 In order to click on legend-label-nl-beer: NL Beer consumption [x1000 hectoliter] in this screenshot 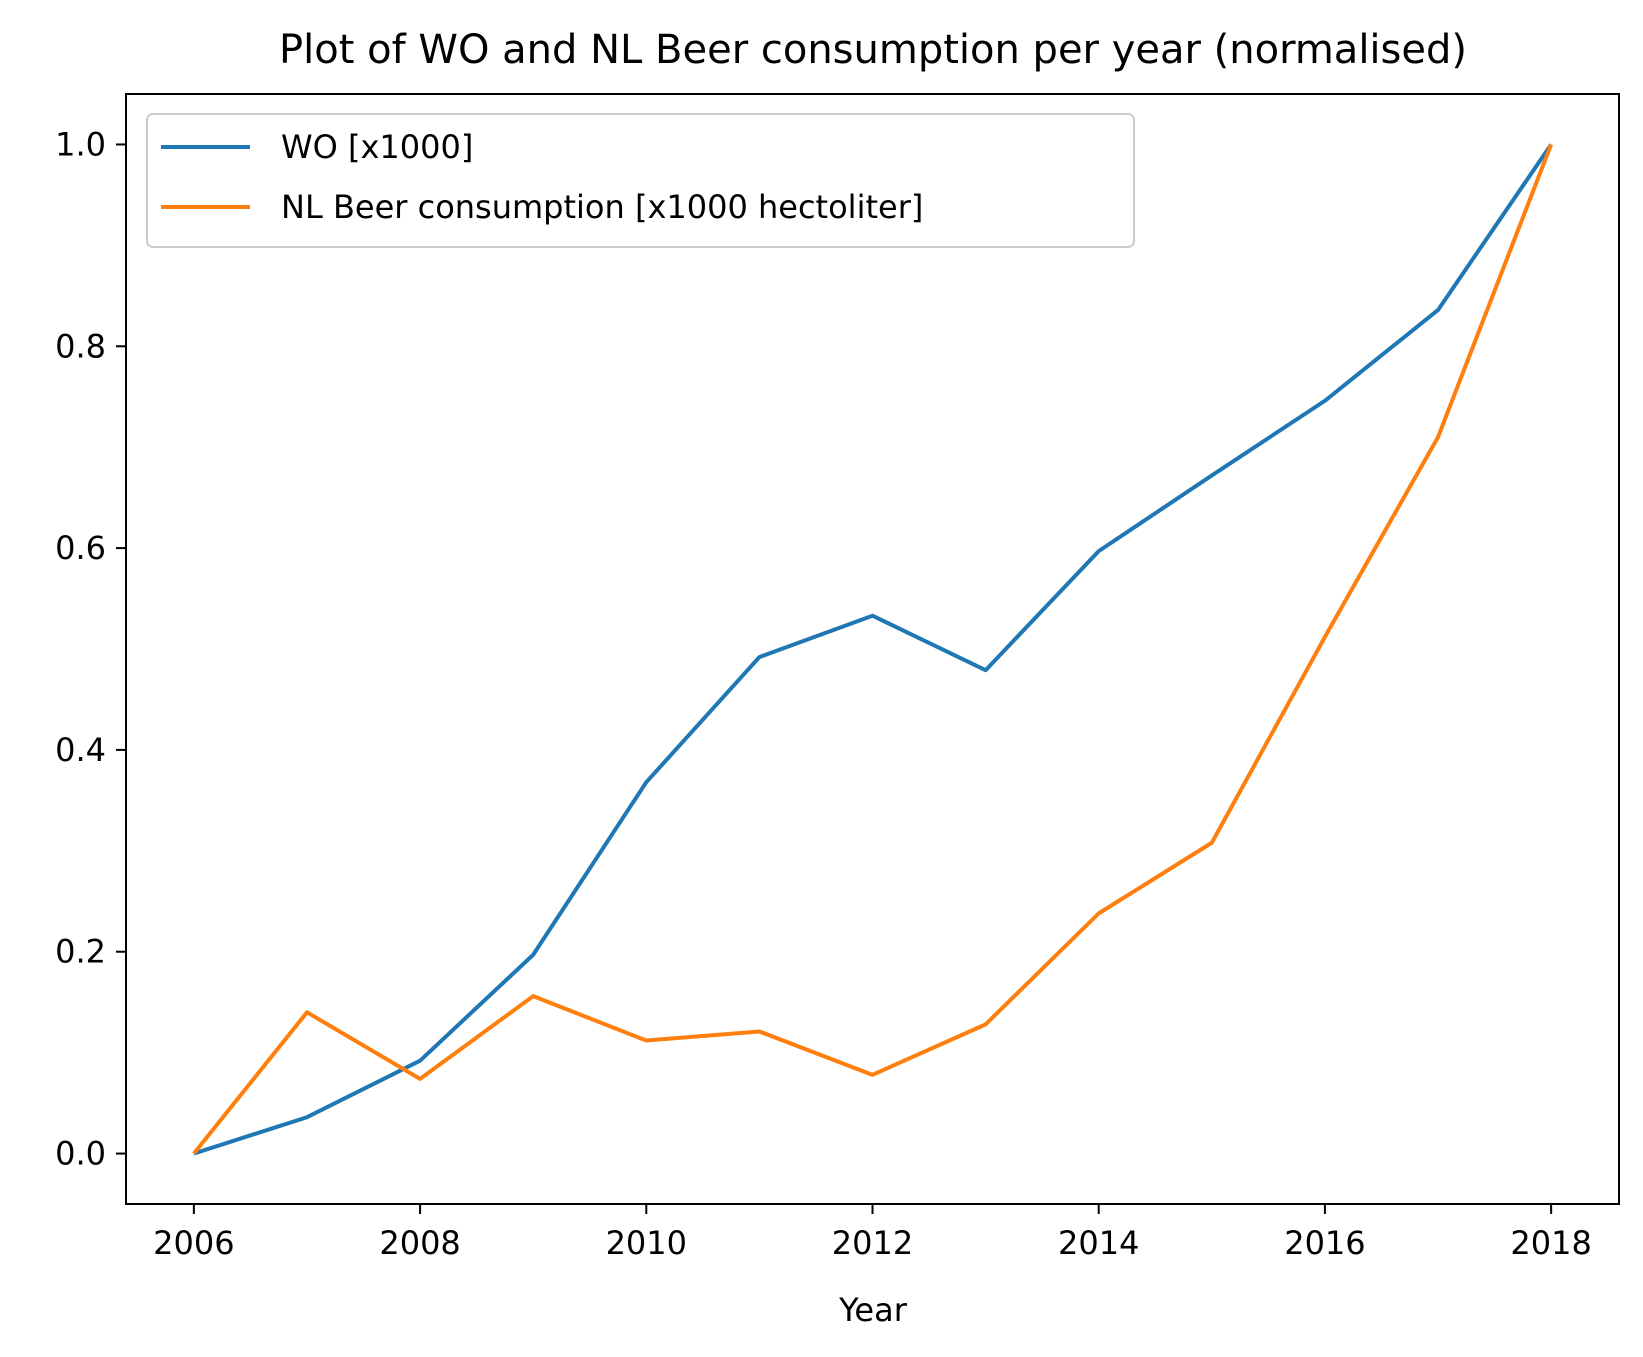, I will do `click(602, 207)`.